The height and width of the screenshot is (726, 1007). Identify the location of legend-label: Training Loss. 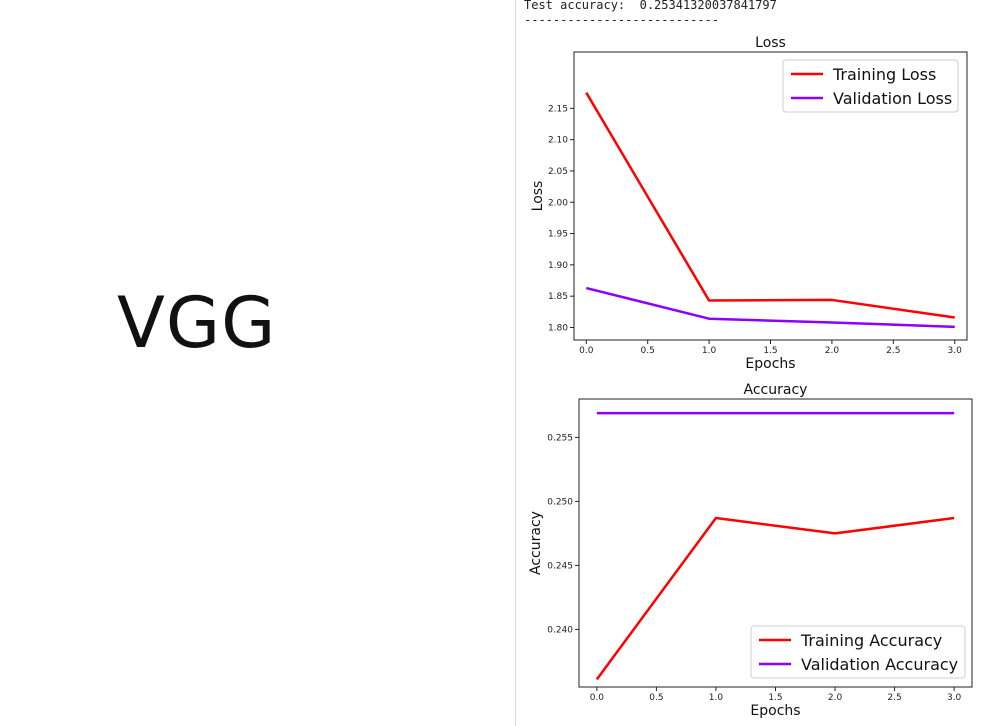
(884, 74).